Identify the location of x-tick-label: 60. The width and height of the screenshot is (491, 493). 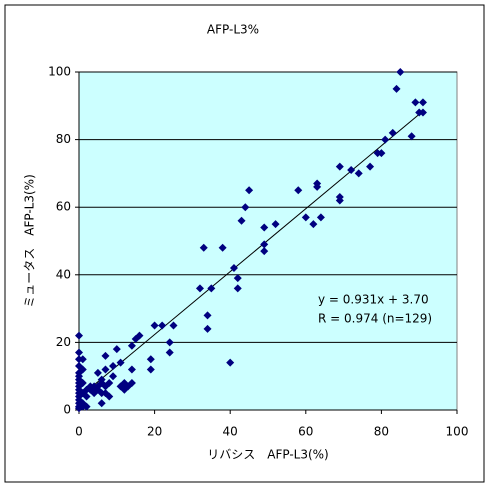
(305, 432).